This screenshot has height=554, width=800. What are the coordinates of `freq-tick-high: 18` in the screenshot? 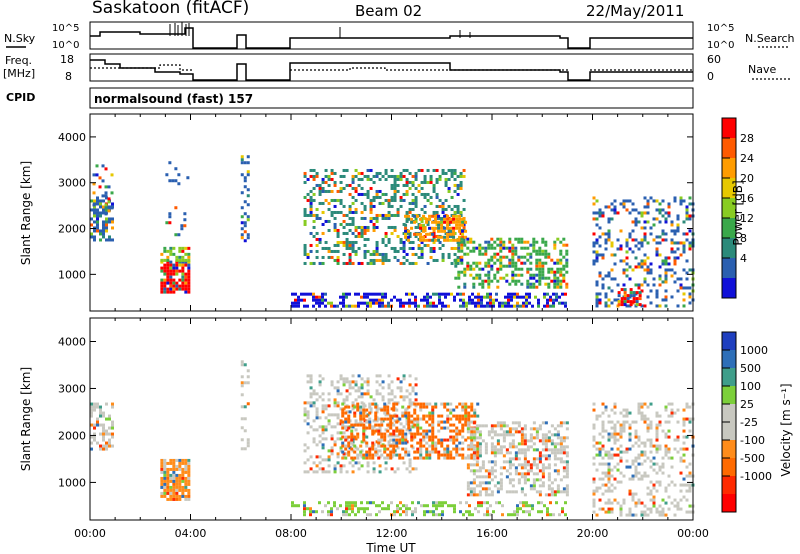 It's located at (67, 59).